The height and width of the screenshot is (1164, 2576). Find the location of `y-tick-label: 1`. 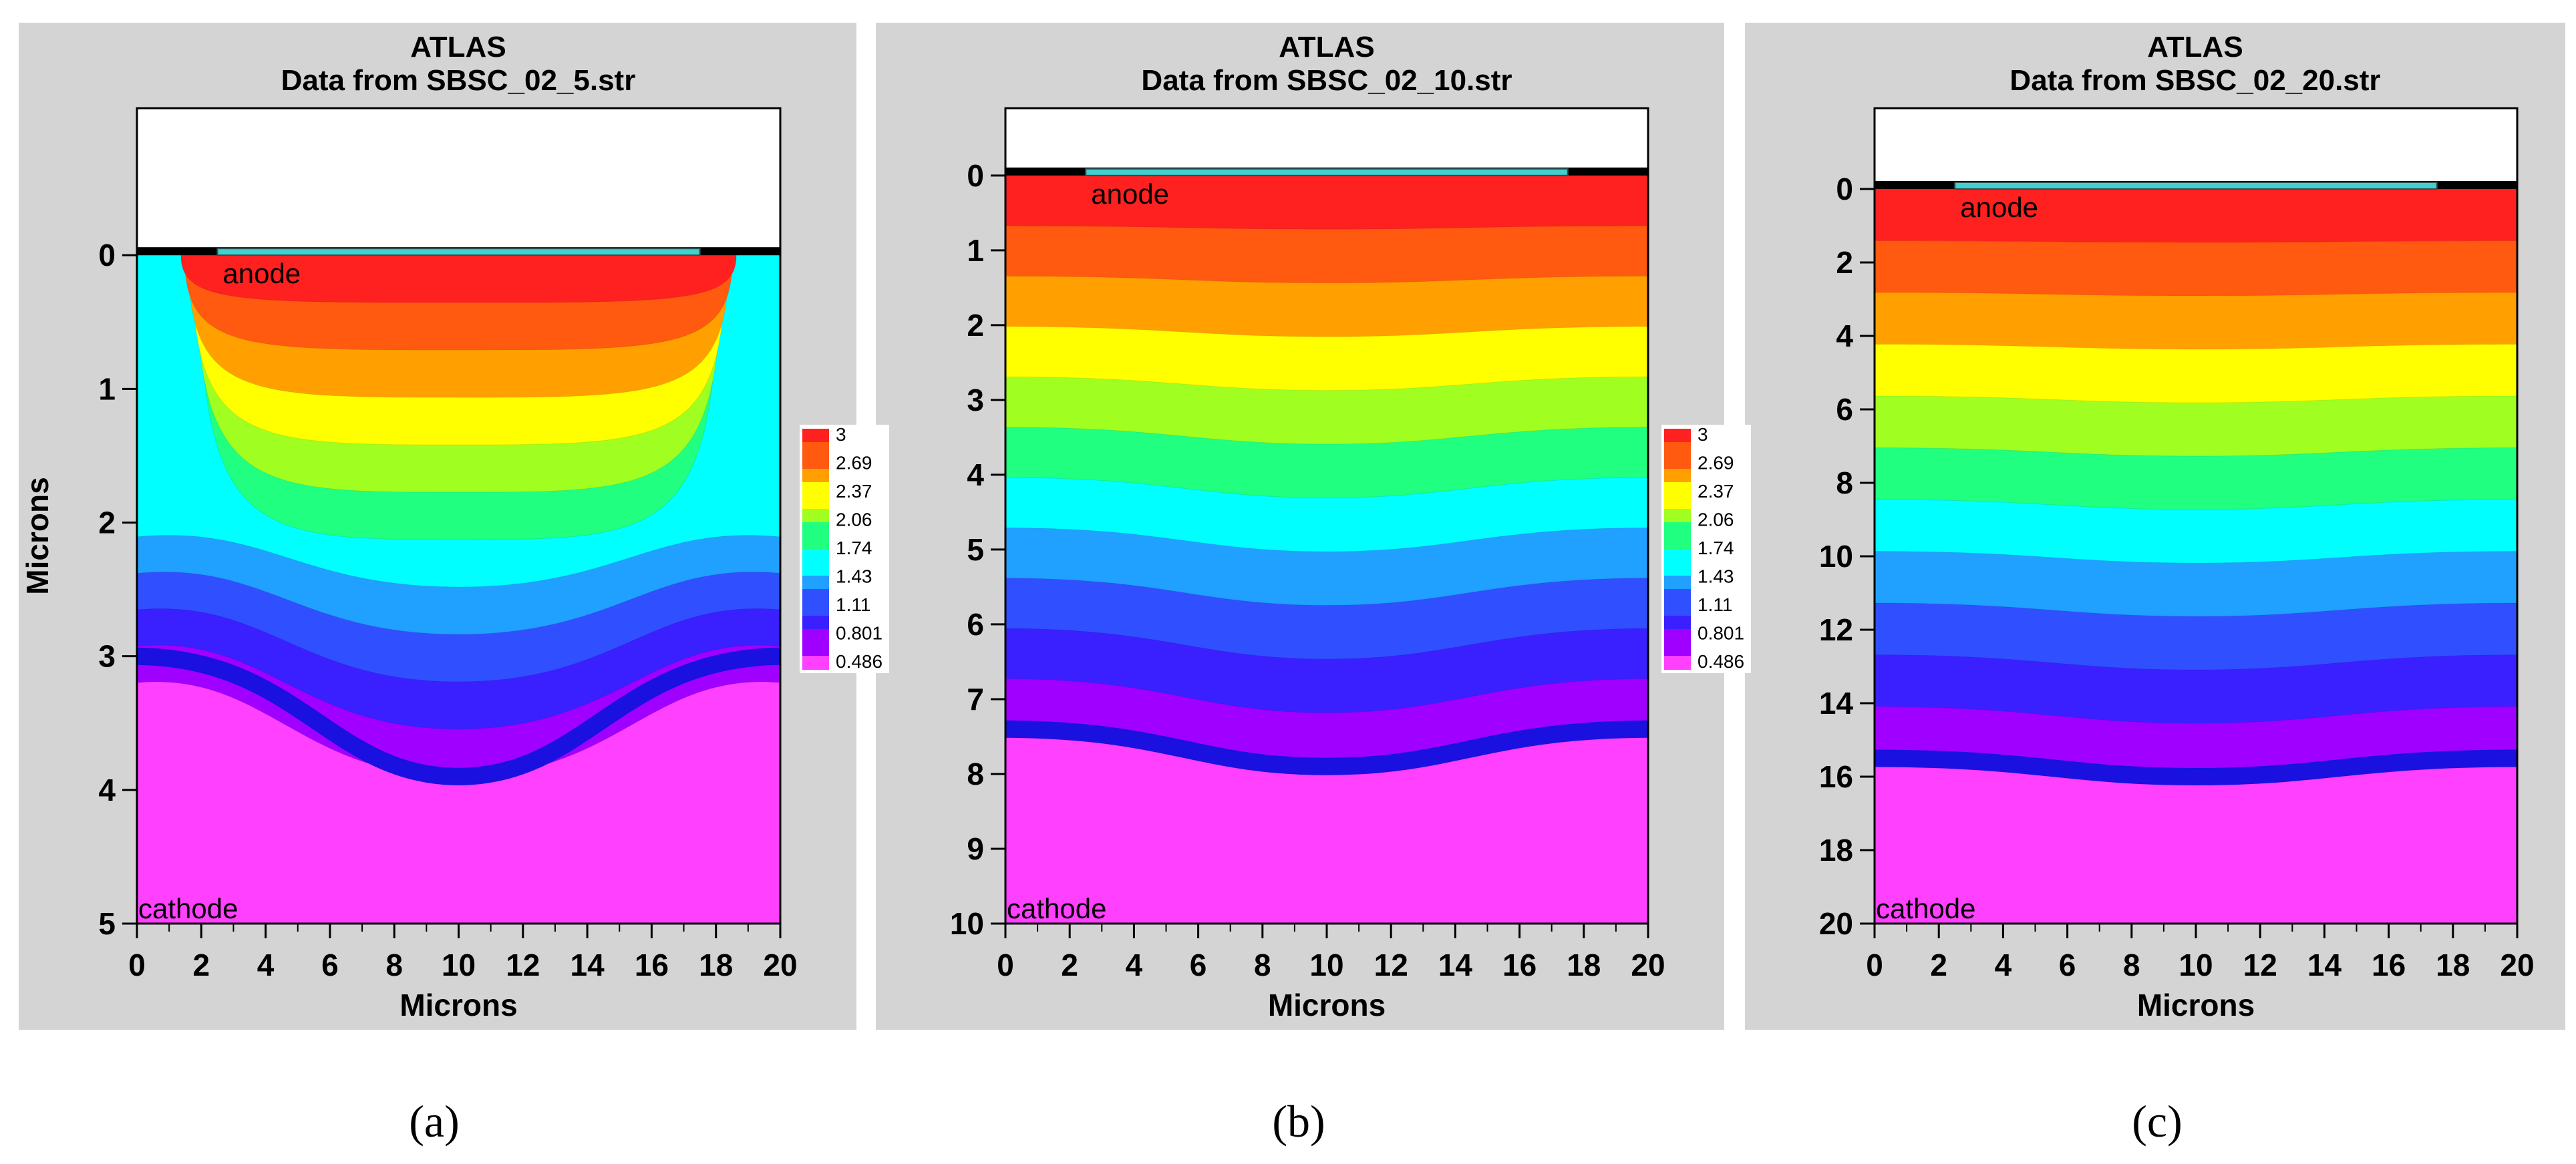

y-tick-label: 1 is located at coordinates (975, 250).